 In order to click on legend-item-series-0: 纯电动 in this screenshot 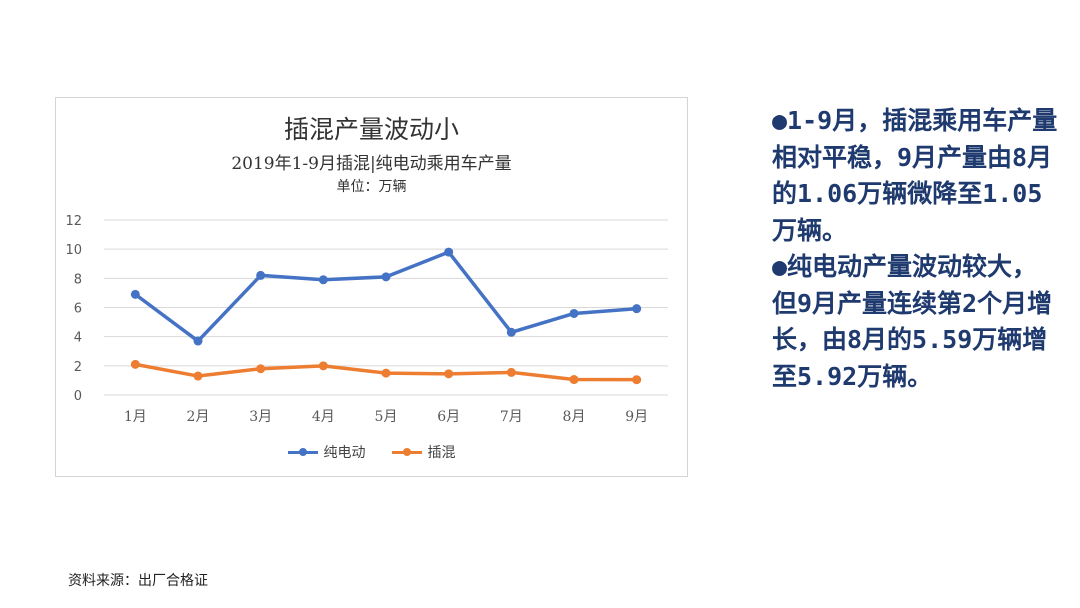, I will do `click(326, 452)`.